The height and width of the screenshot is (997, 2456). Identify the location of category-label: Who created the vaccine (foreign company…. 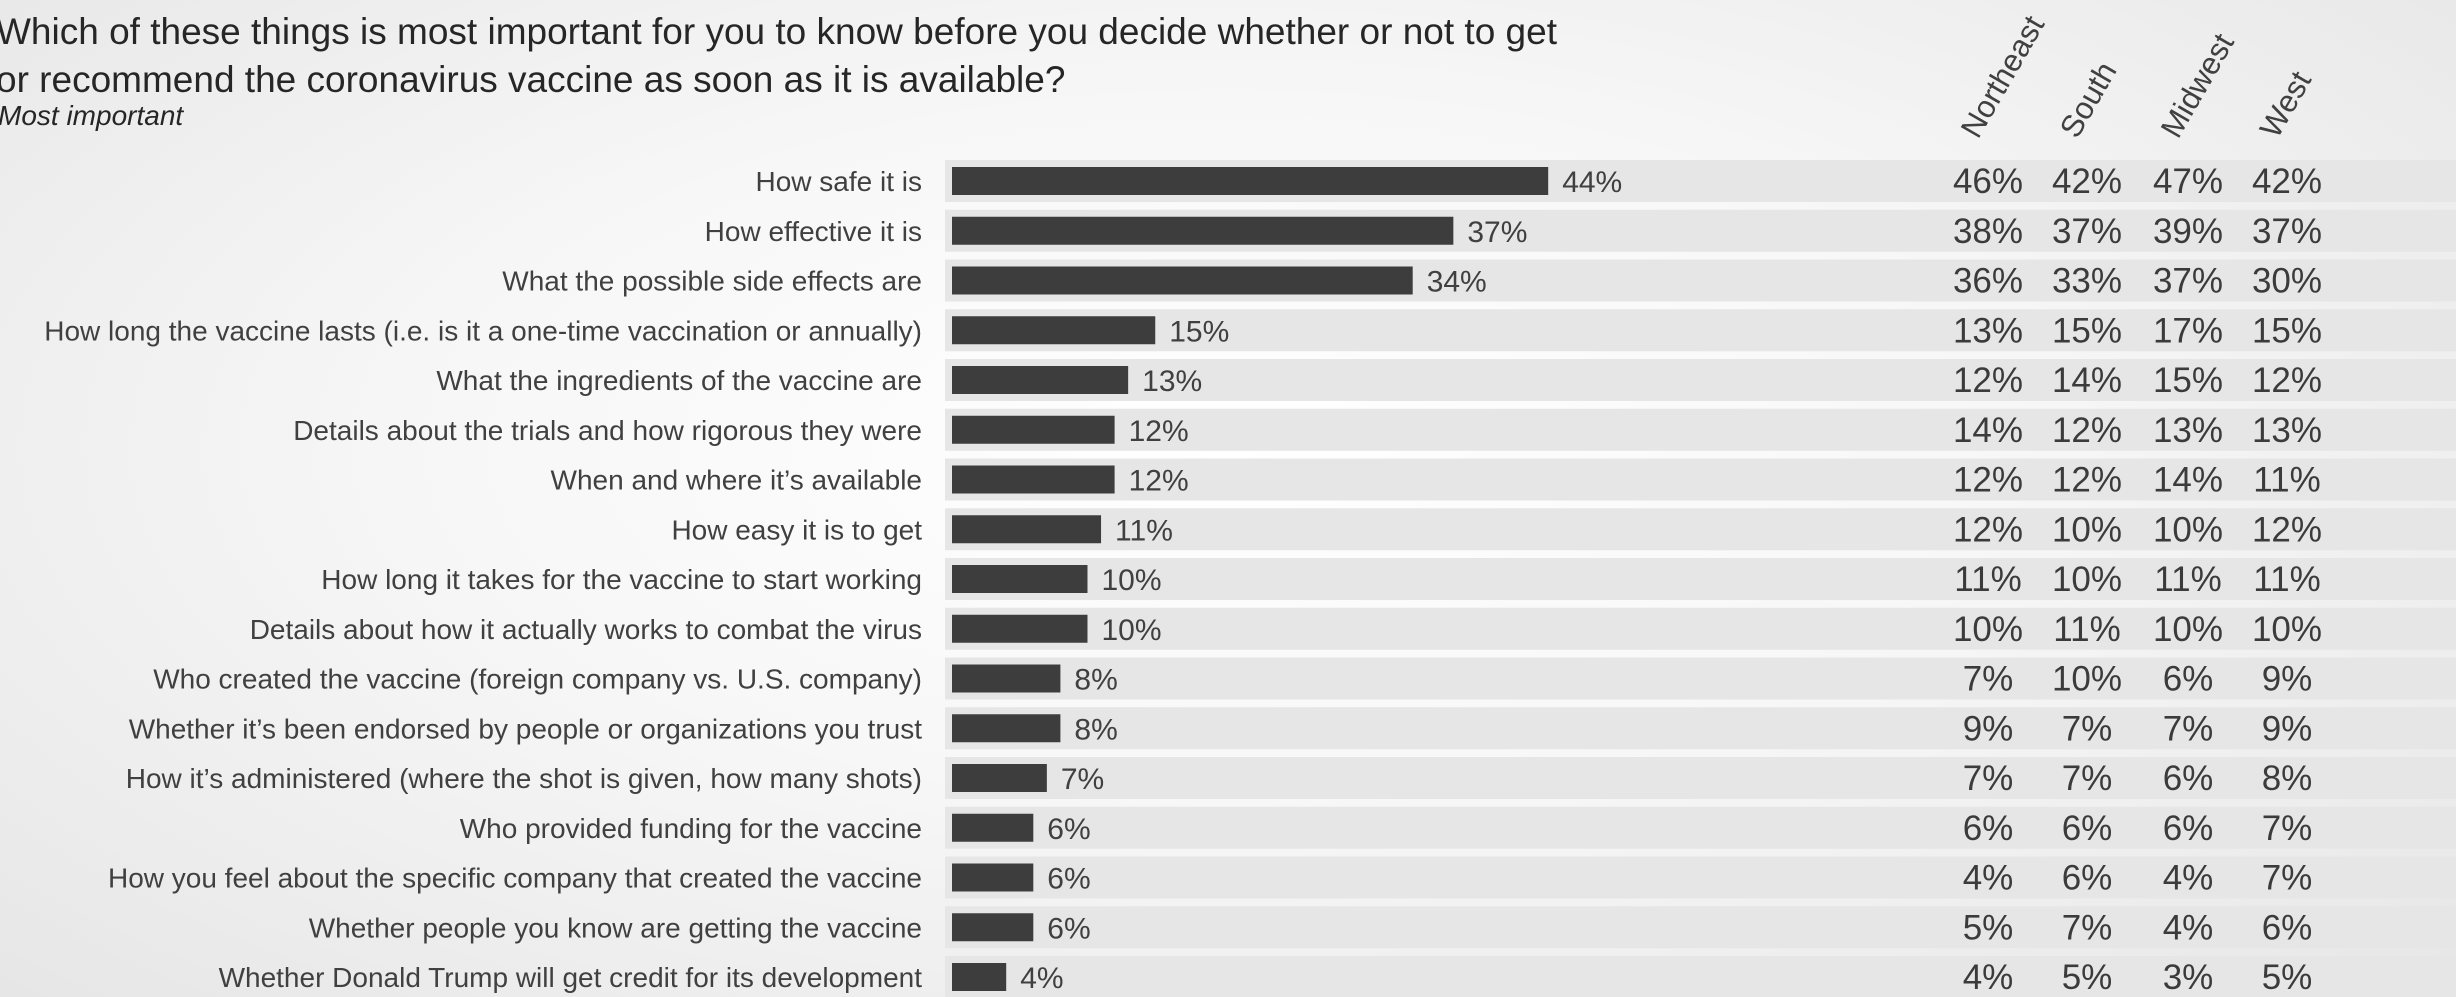
(537, 679).